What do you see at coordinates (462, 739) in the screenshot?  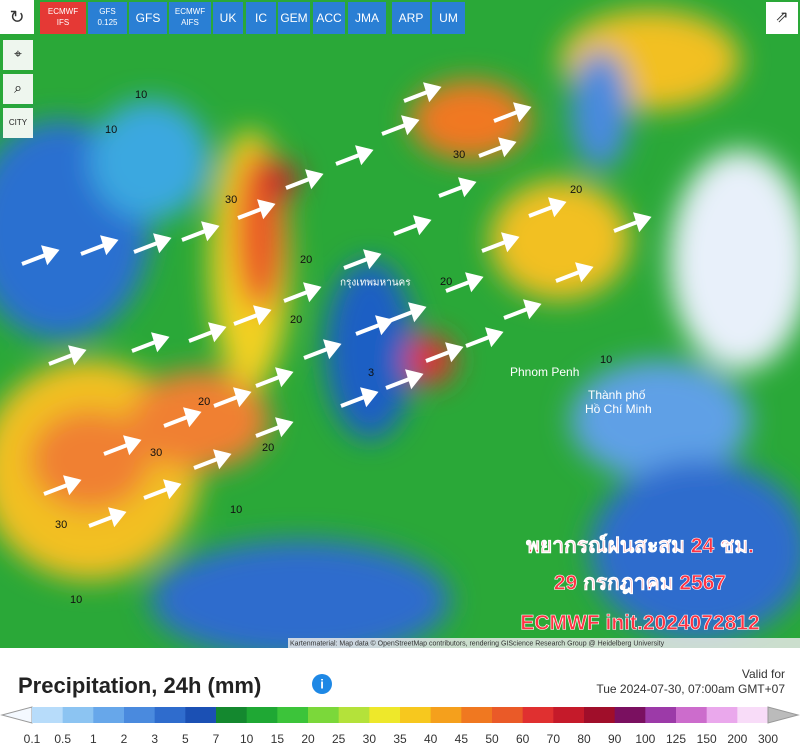 I see `legend-label: 45` at bounding box center [462, 739].